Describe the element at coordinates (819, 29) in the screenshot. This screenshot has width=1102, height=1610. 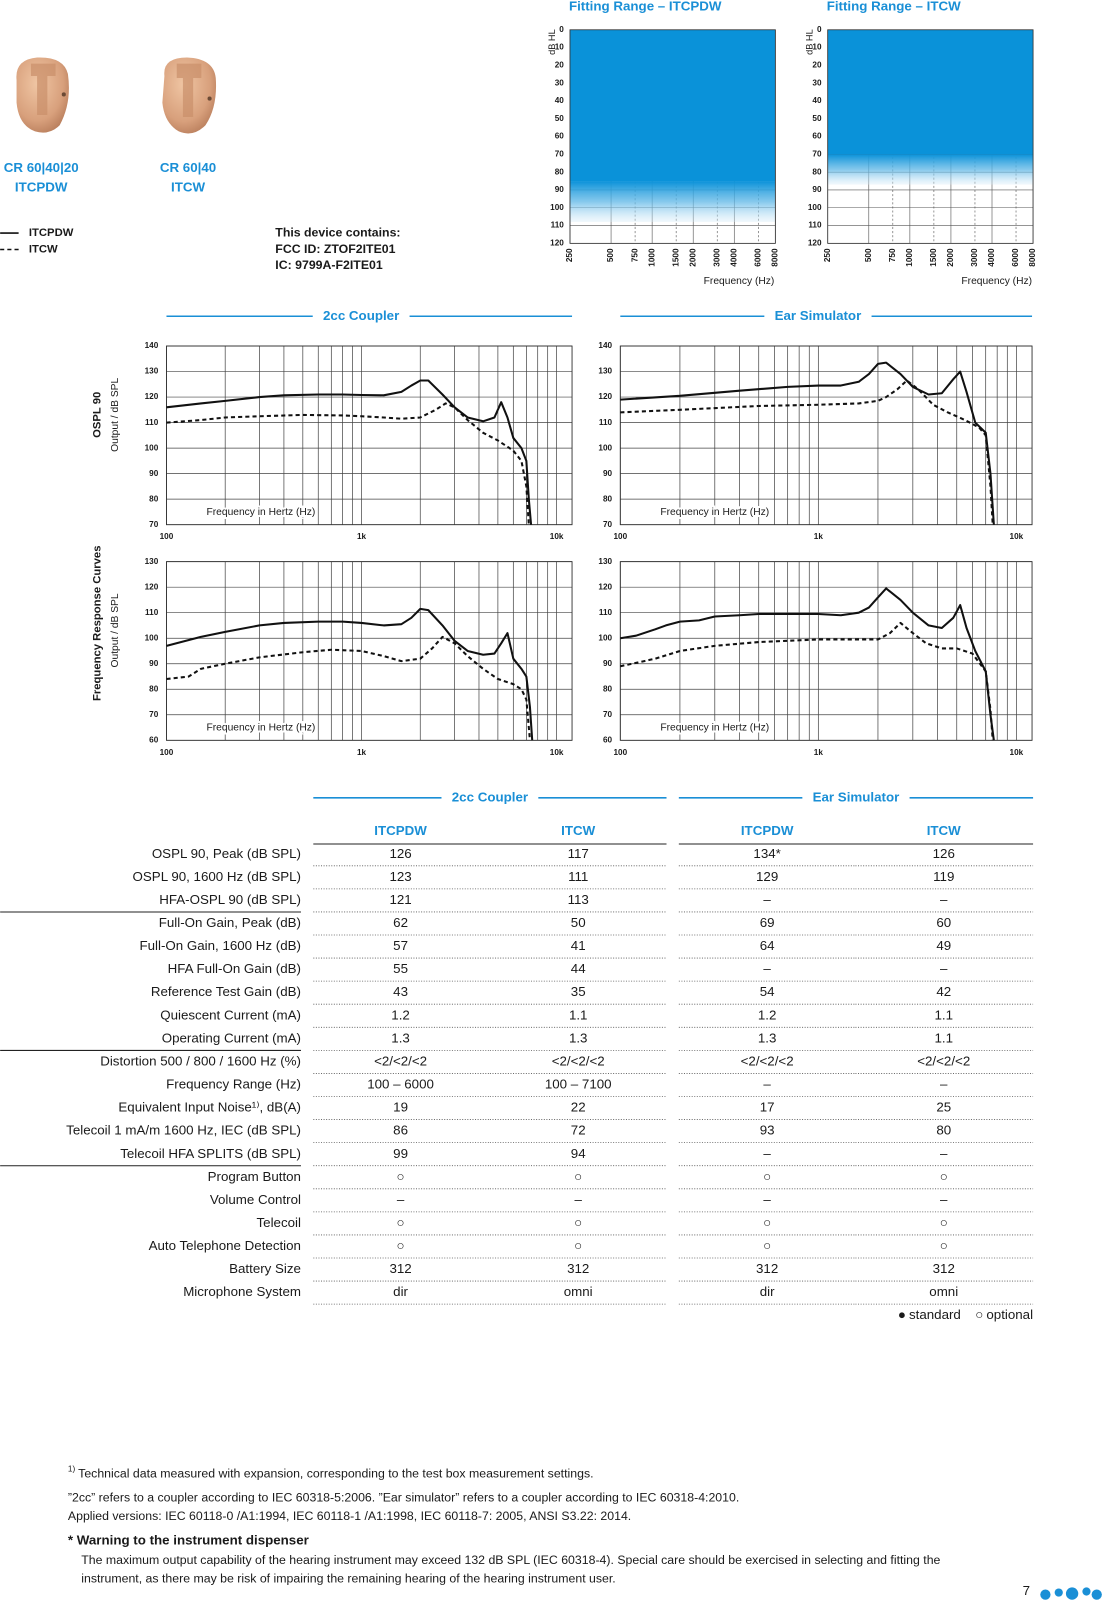
I see `y-tick-label: 0` at that location.